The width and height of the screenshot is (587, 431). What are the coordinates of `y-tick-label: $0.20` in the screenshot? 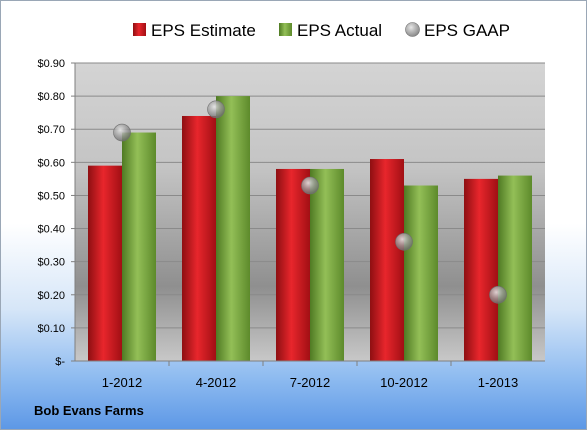 It's located at (51, 296).